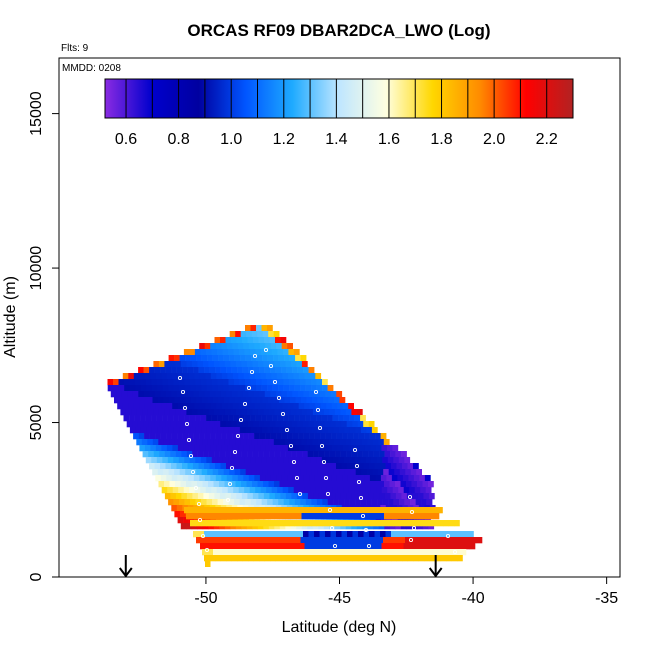 The width and height of the screenshot is (650, 650). What do you see at coordinates (75, 48) in the screenshot?
I see `flights-label: Flts: 9` at bounding box center [75, 48].